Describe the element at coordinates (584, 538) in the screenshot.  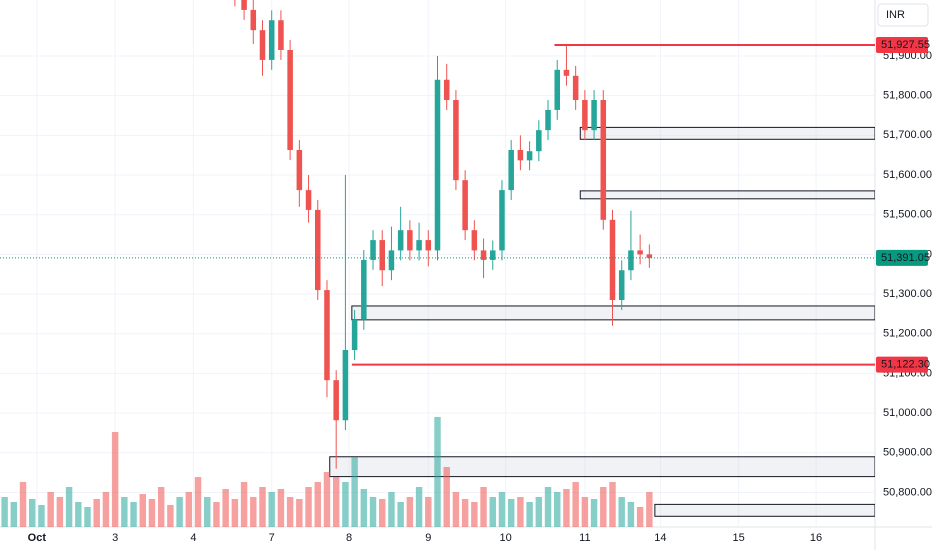
I see `x-tick-label: 11` at that location.